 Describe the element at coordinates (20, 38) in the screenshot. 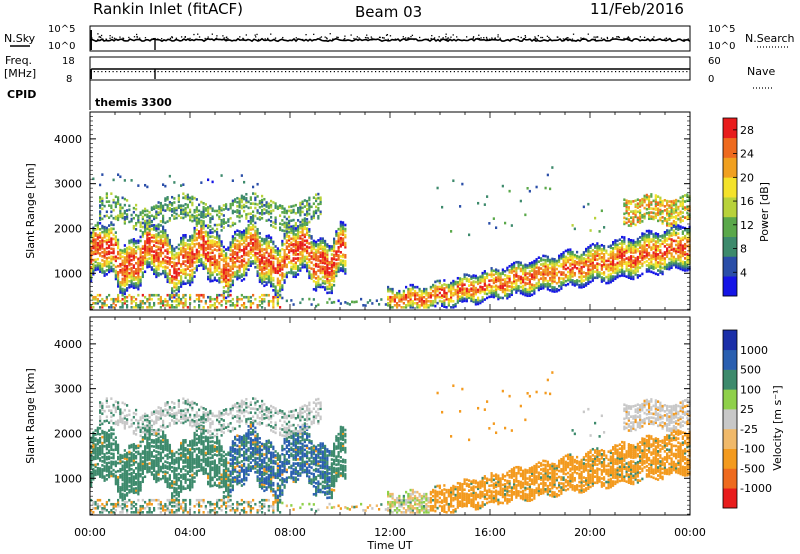

I see `nsky-label: N.Sky` at that location.